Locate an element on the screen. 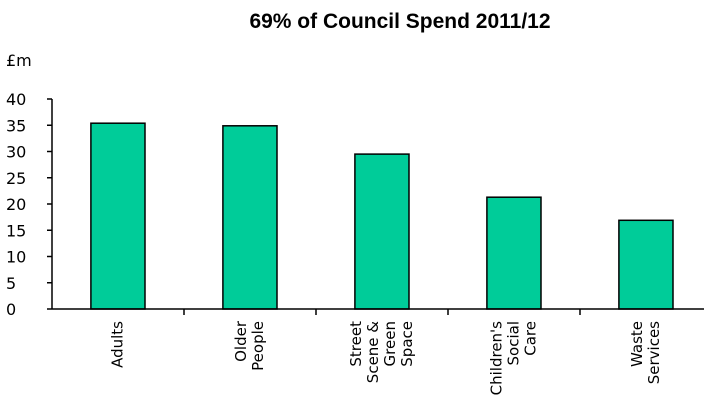 Image resolution: width=704 pixels, height=417 pixels. category-label-0: Adults is located at coordinates (118, 344).